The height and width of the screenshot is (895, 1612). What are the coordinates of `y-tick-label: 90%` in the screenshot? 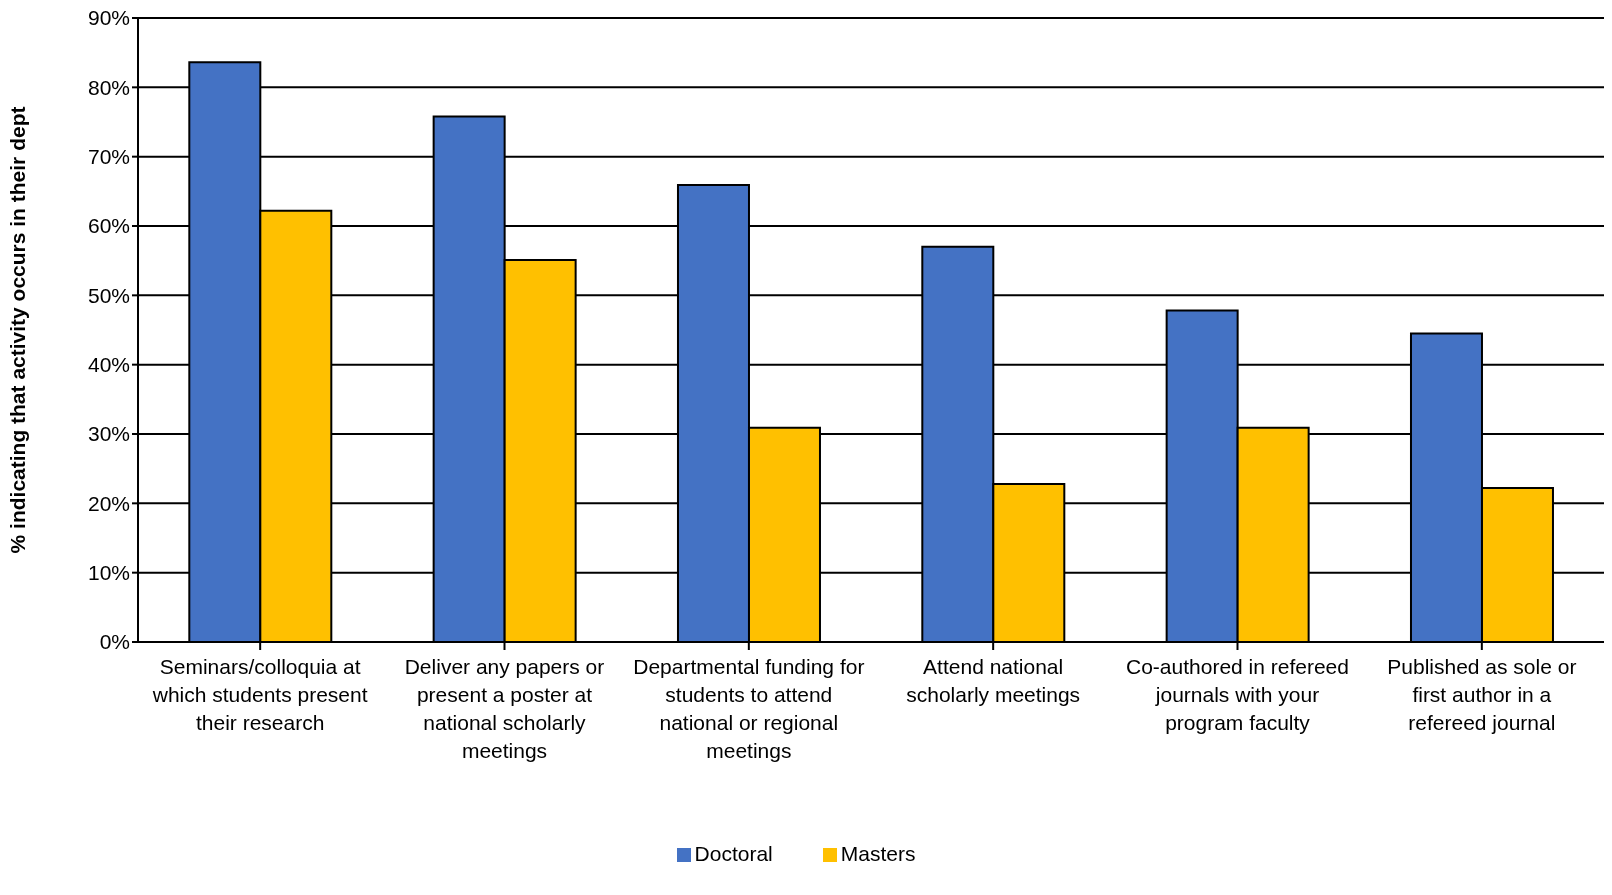 It's located at (108, 18).